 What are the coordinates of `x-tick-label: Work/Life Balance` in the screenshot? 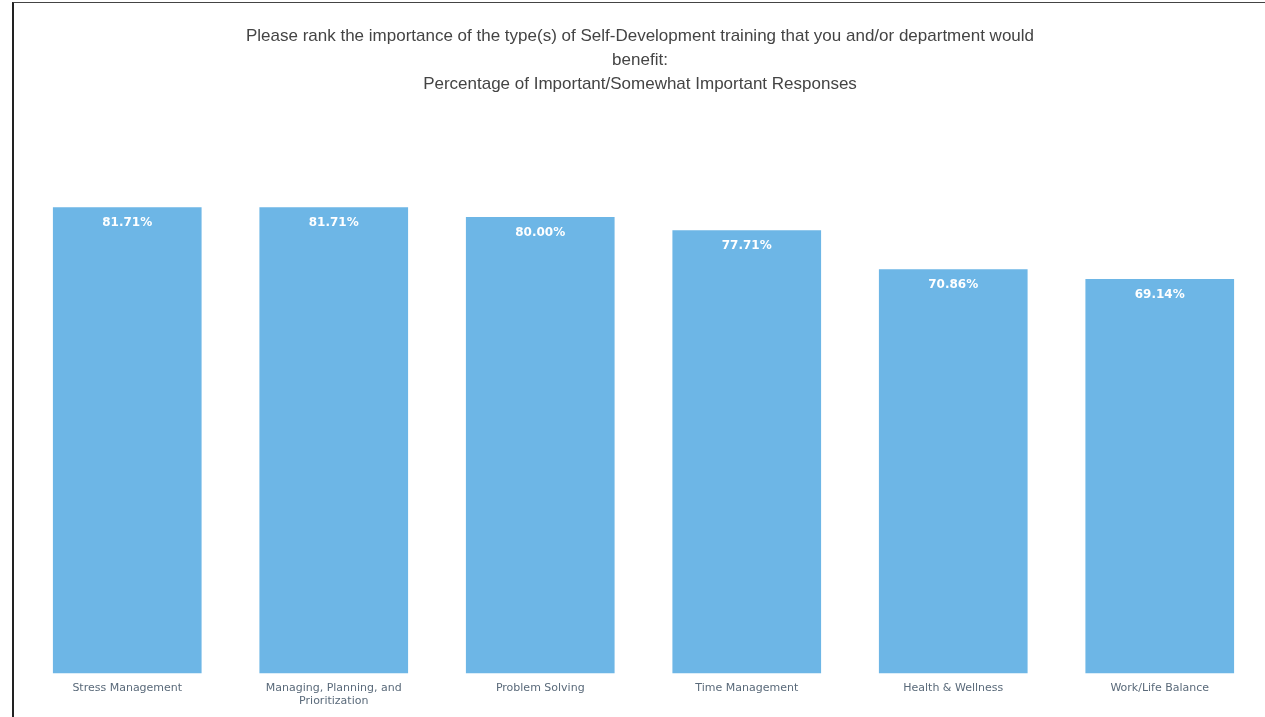 It's located at (1160, 688).